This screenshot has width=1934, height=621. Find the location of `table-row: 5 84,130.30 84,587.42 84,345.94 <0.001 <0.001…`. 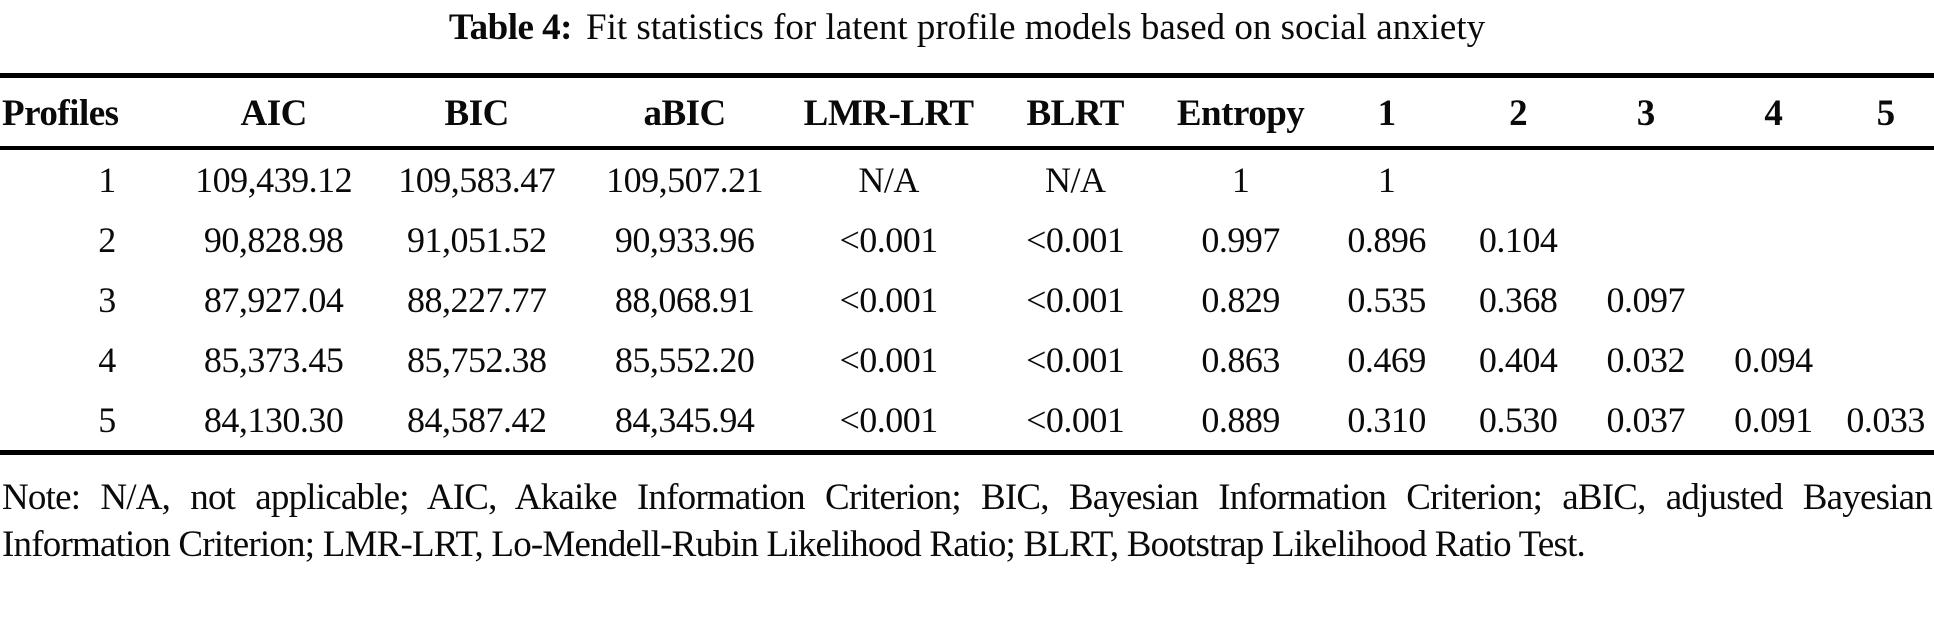

table-row: 5 84,130.30 84,587.42 84,345.94 <0.001 <0.001… is located at coordinates (967, 421).